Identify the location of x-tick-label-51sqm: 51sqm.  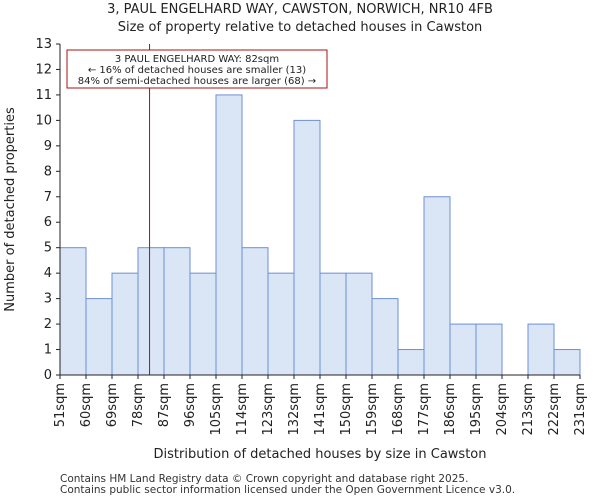
(60, 405).